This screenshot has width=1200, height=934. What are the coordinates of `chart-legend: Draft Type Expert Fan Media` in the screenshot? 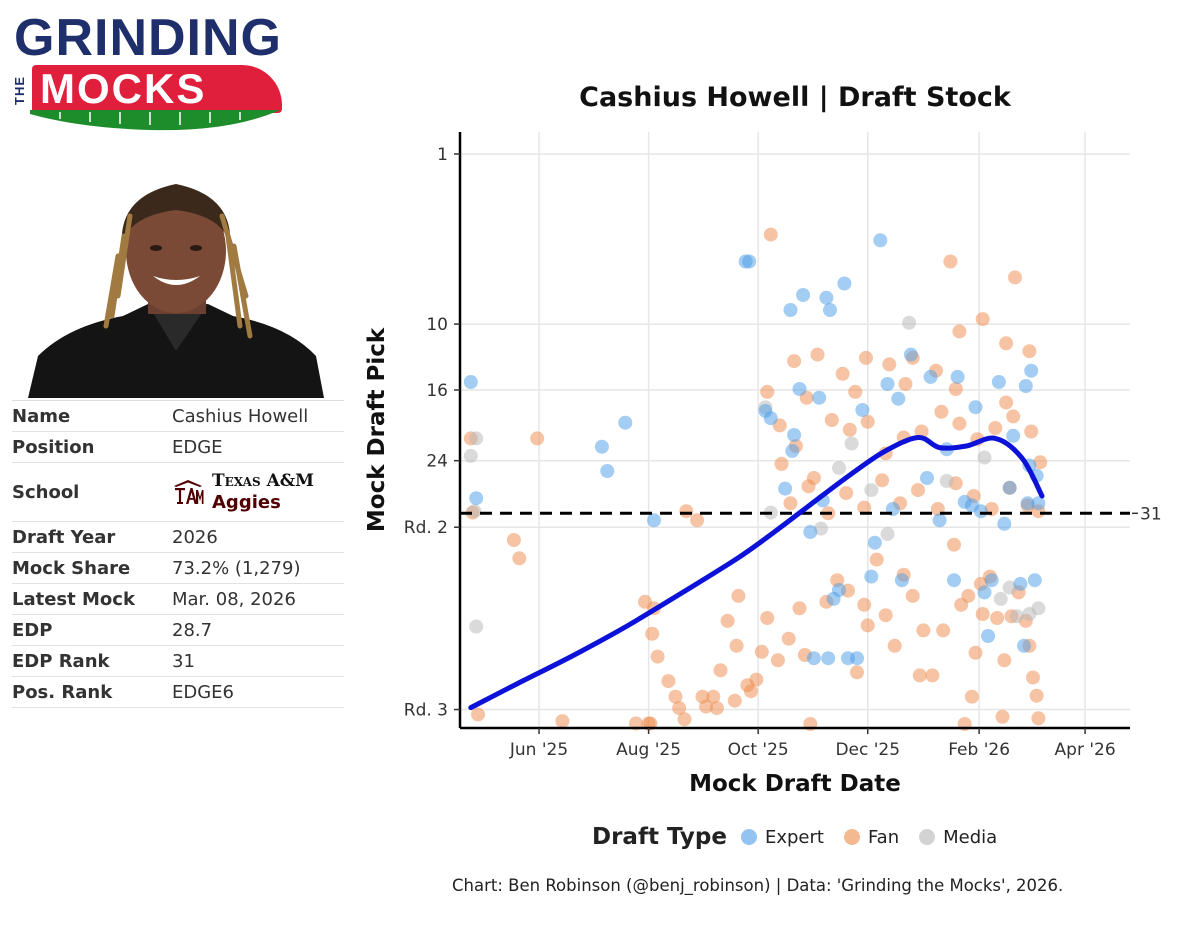 It's located at (799, 837).